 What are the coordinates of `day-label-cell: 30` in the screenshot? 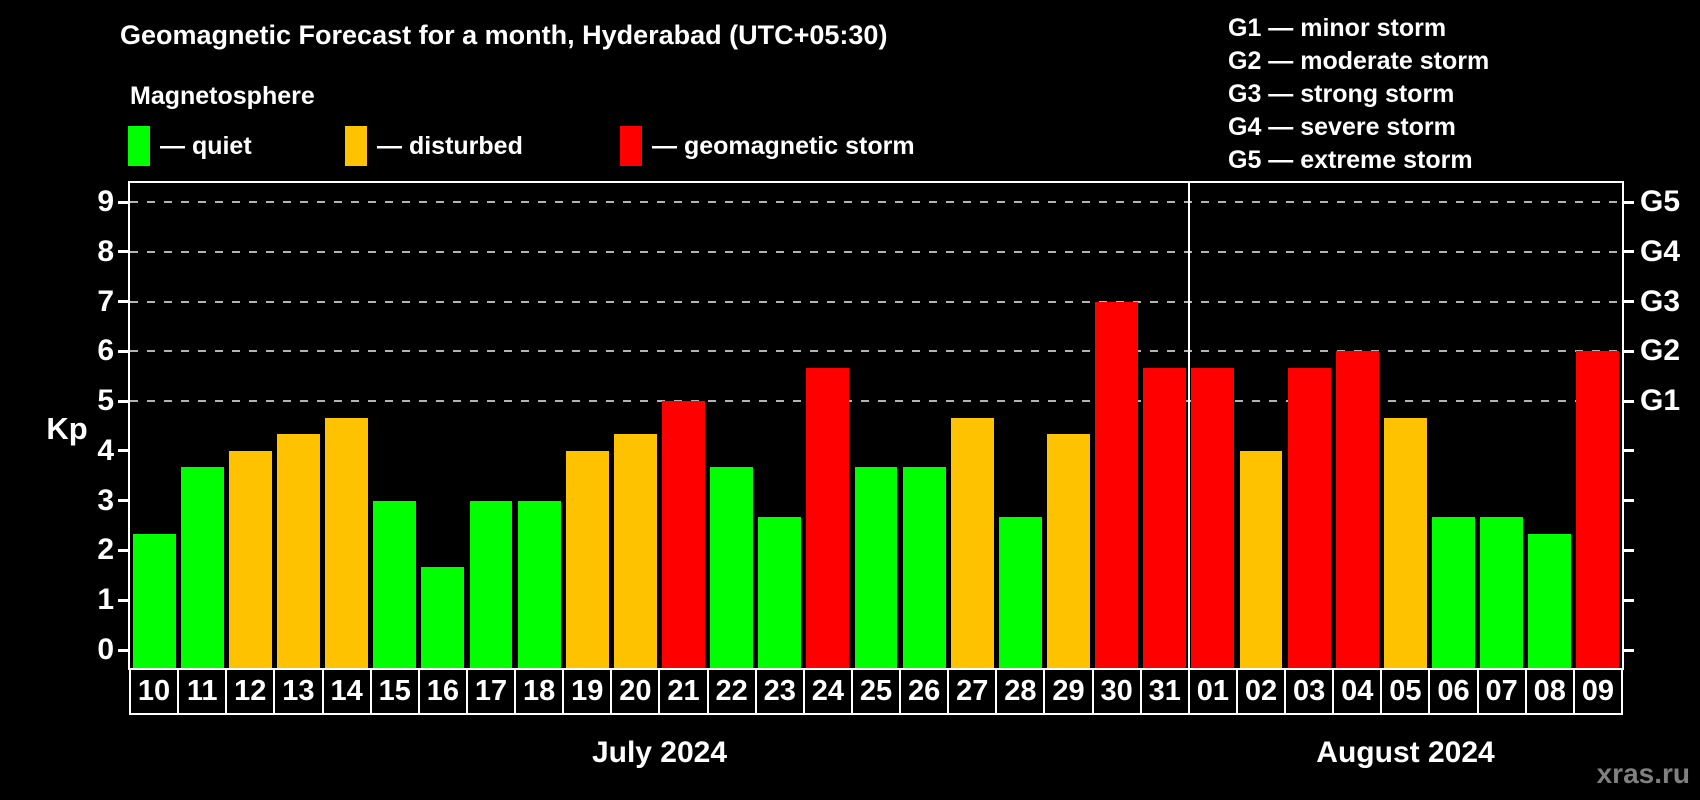 It's located at (1116, 691).